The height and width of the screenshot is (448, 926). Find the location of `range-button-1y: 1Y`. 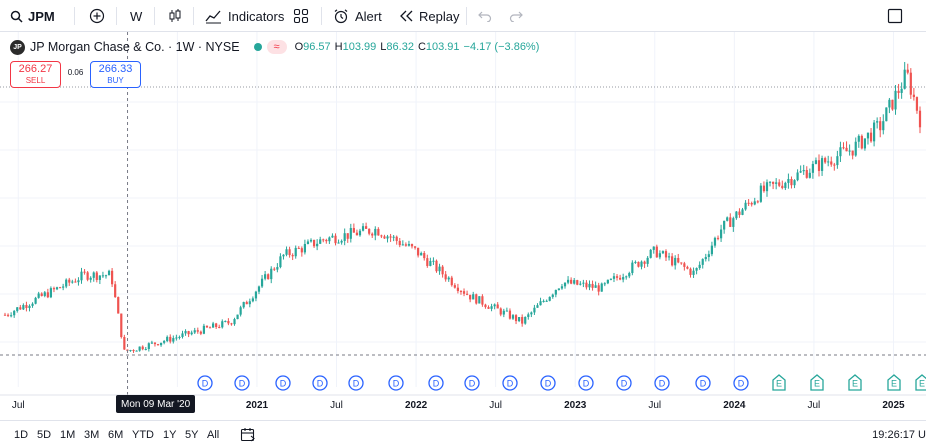

range-button-1y: 1Y is located at coordinates (170, 435).